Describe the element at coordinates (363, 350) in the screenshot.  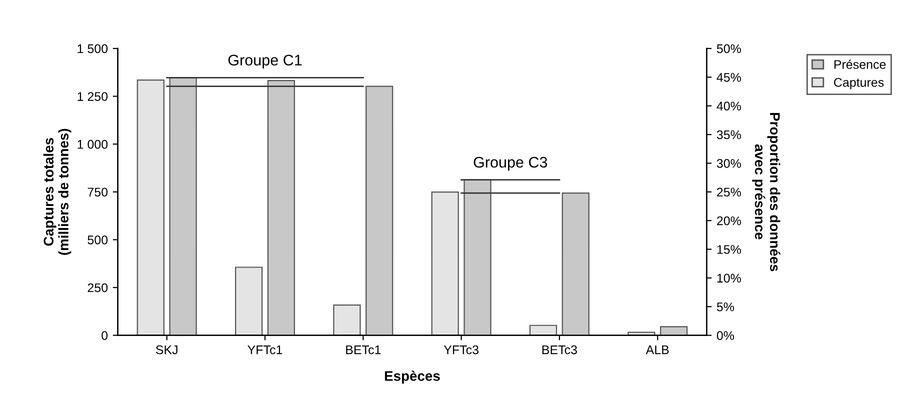
I see `x-tick-label: BETc1` at that location.